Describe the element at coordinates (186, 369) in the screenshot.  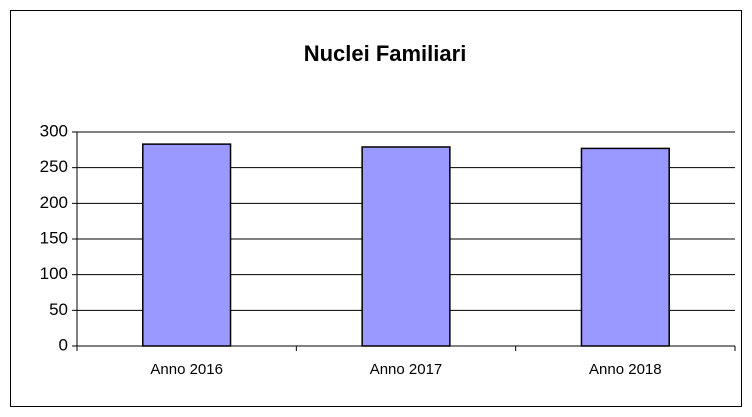
I see `x-tick-label: Anno 2016` at that location.